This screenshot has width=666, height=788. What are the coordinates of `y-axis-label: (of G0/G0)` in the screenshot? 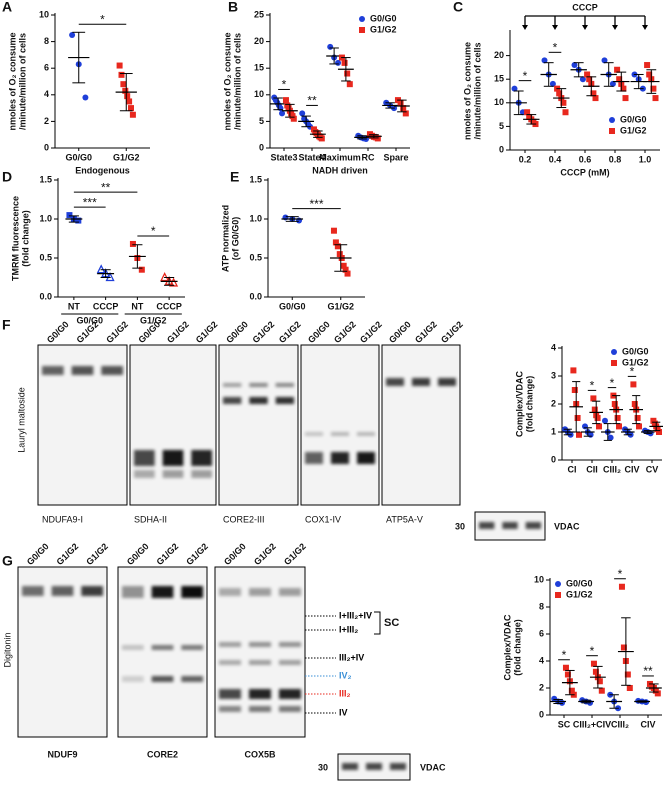 It's located at (235, 239).